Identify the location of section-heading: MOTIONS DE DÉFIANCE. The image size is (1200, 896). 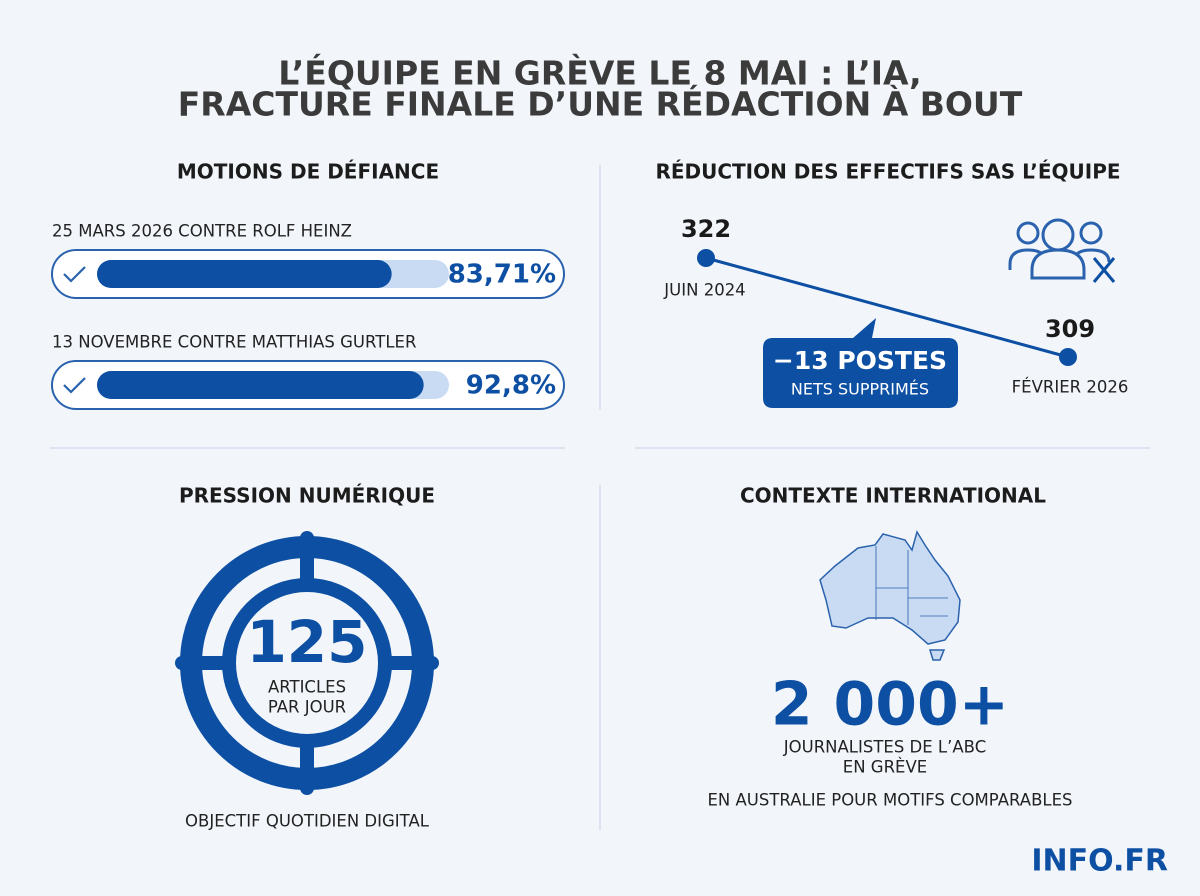
(308, 172).